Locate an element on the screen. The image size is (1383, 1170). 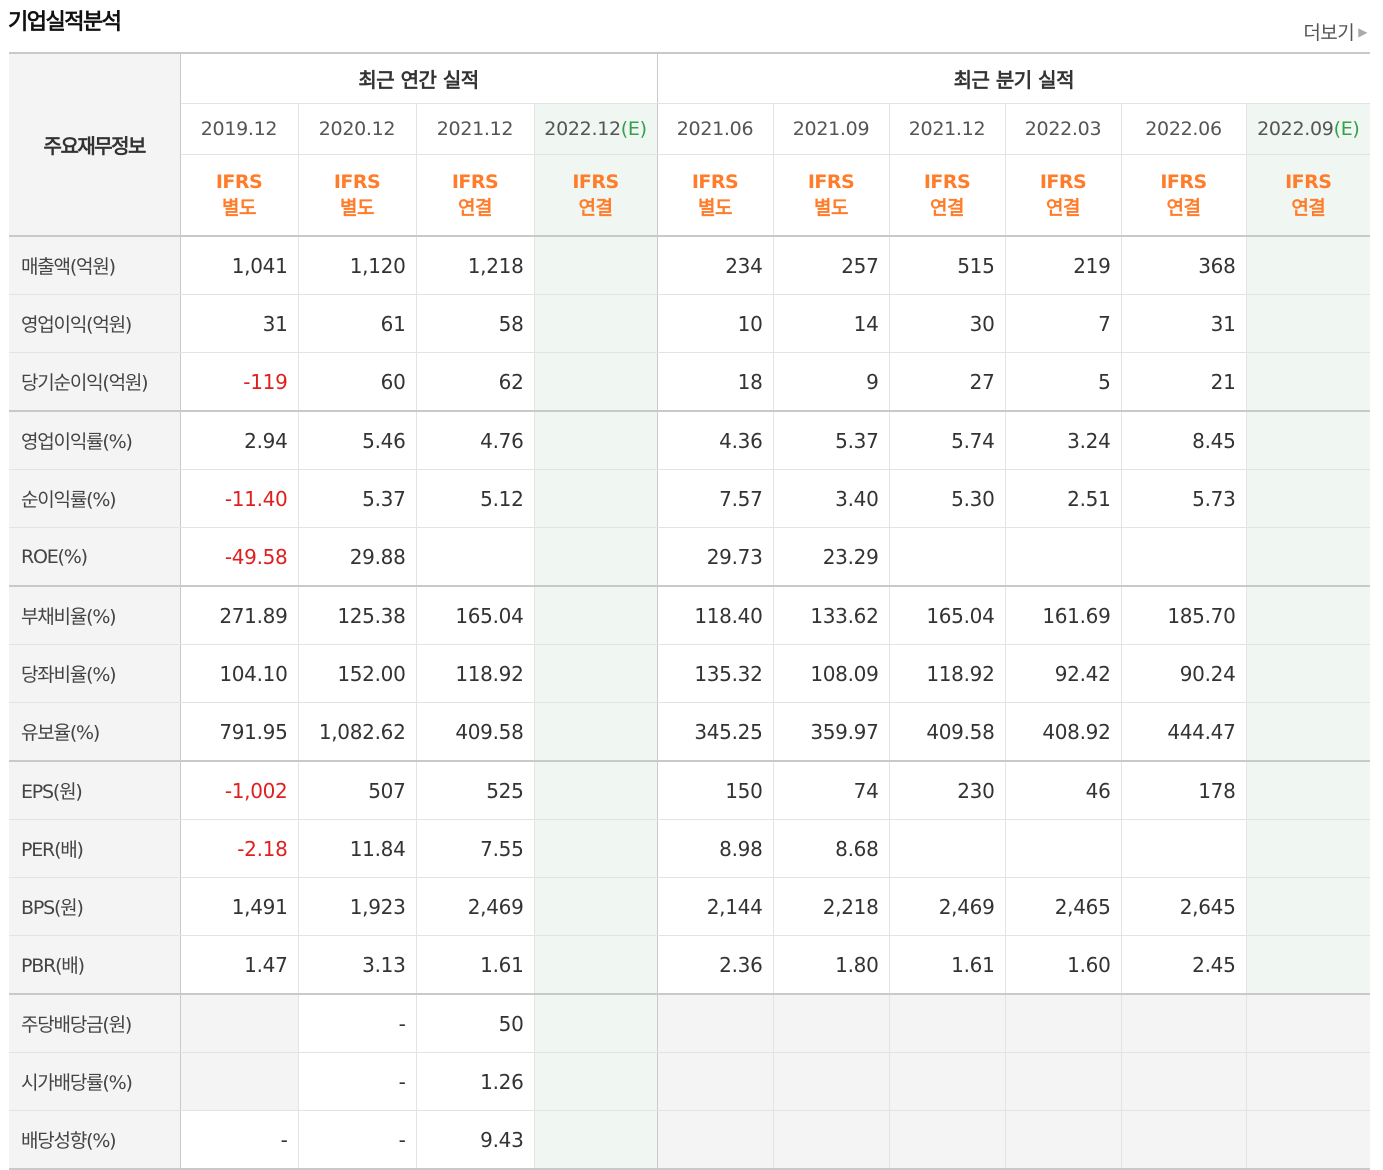
value-cell: 2,144 is located at coordinates (715, 906).